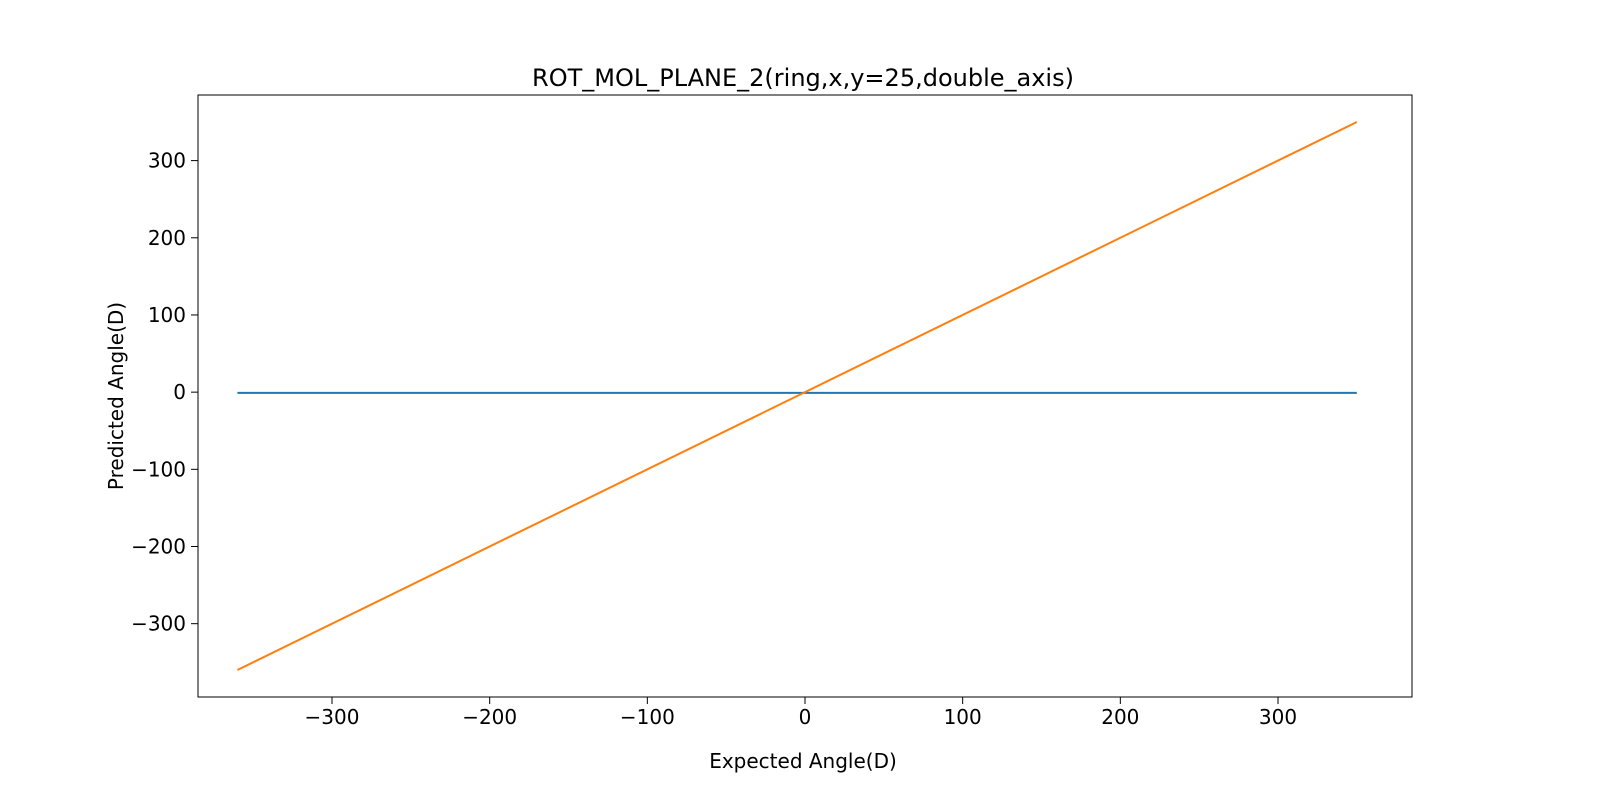  I want to click on y-tick-label: −100, so click(158, 469).